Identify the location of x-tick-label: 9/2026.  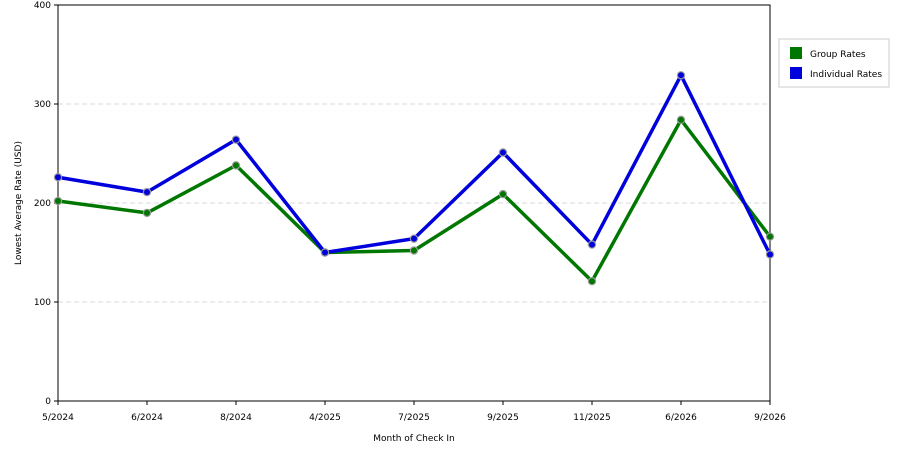
(770, 418).